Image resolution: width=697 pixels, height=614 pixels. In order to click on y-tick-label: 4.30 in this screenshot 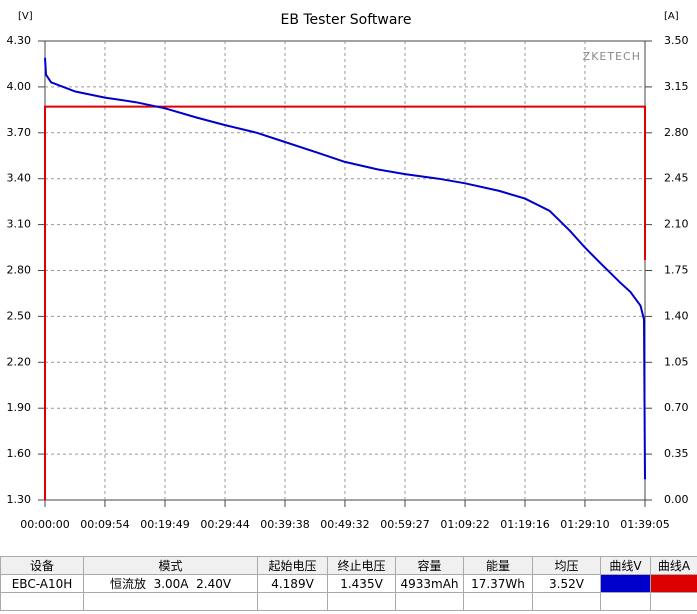, I will do `click(19, 40)`.